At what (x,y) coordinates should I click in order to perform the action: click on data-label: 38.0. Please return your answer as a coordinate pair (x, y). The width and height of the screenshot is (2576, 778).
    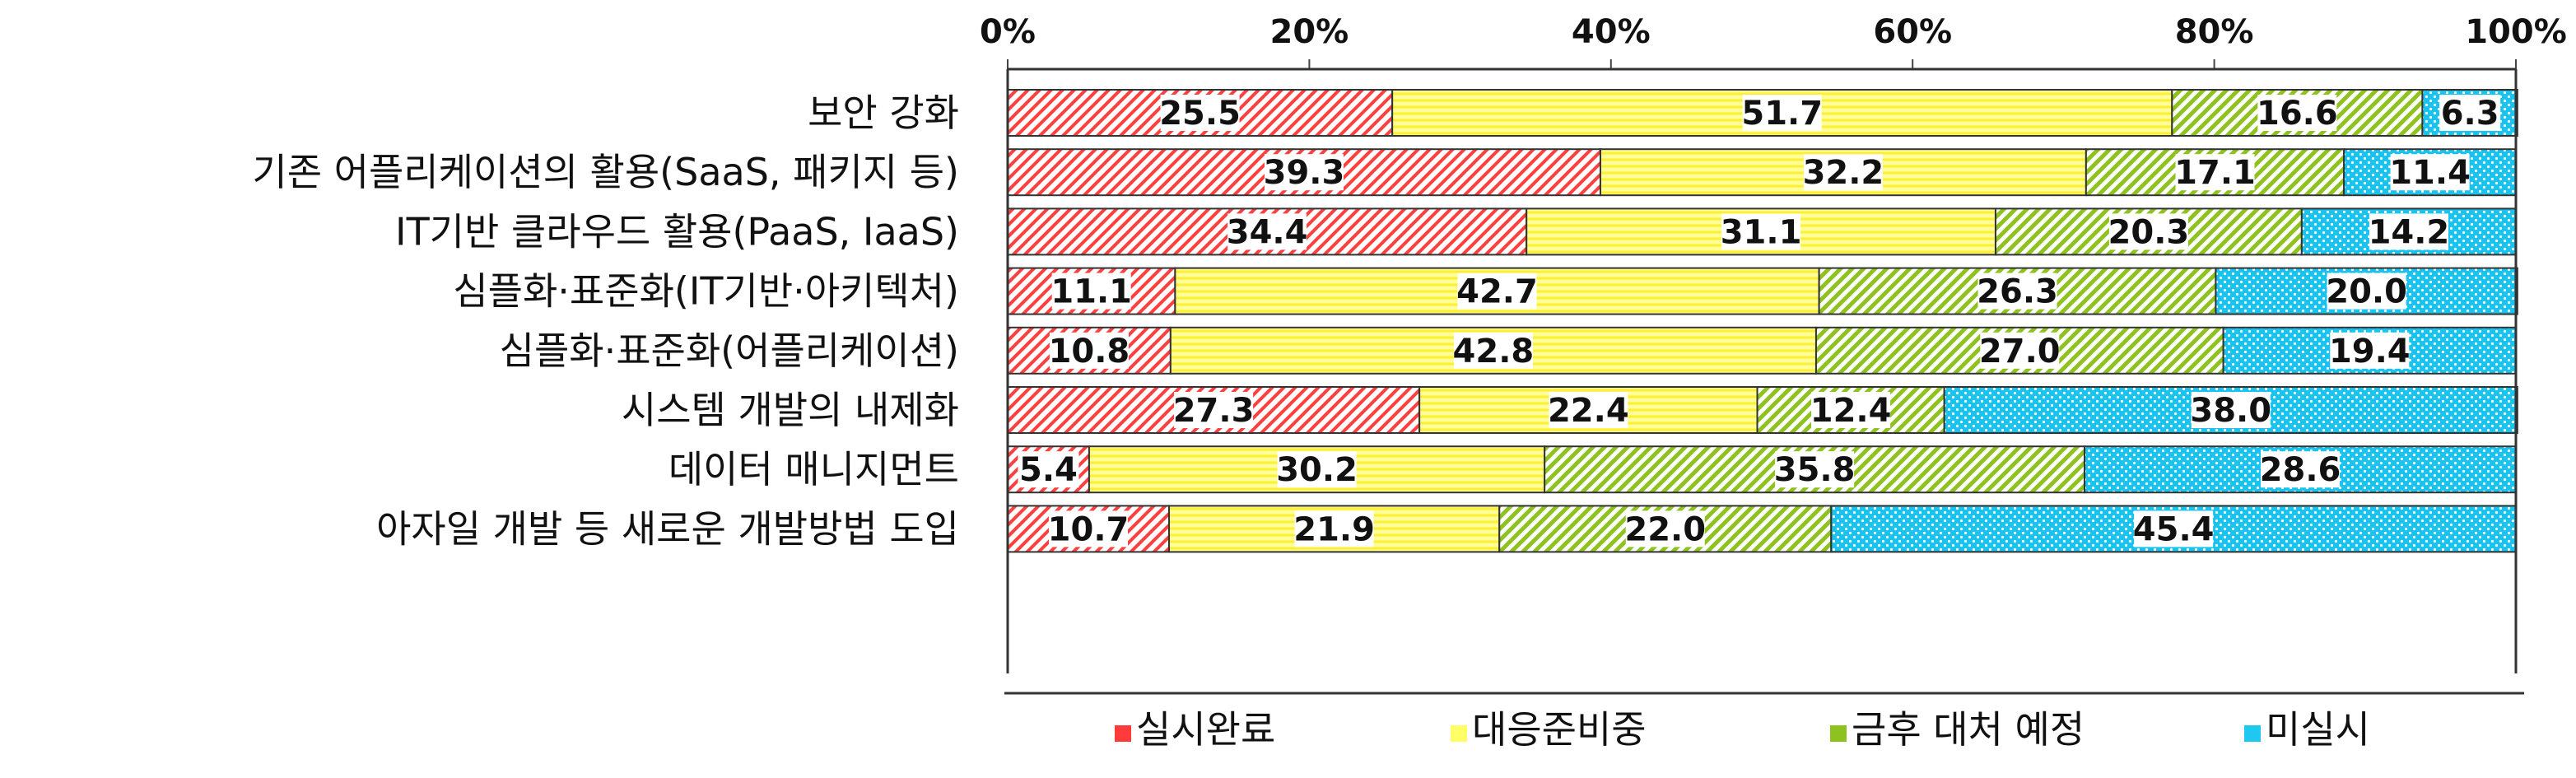
    Looking at the image, I should click on (2230, 411).